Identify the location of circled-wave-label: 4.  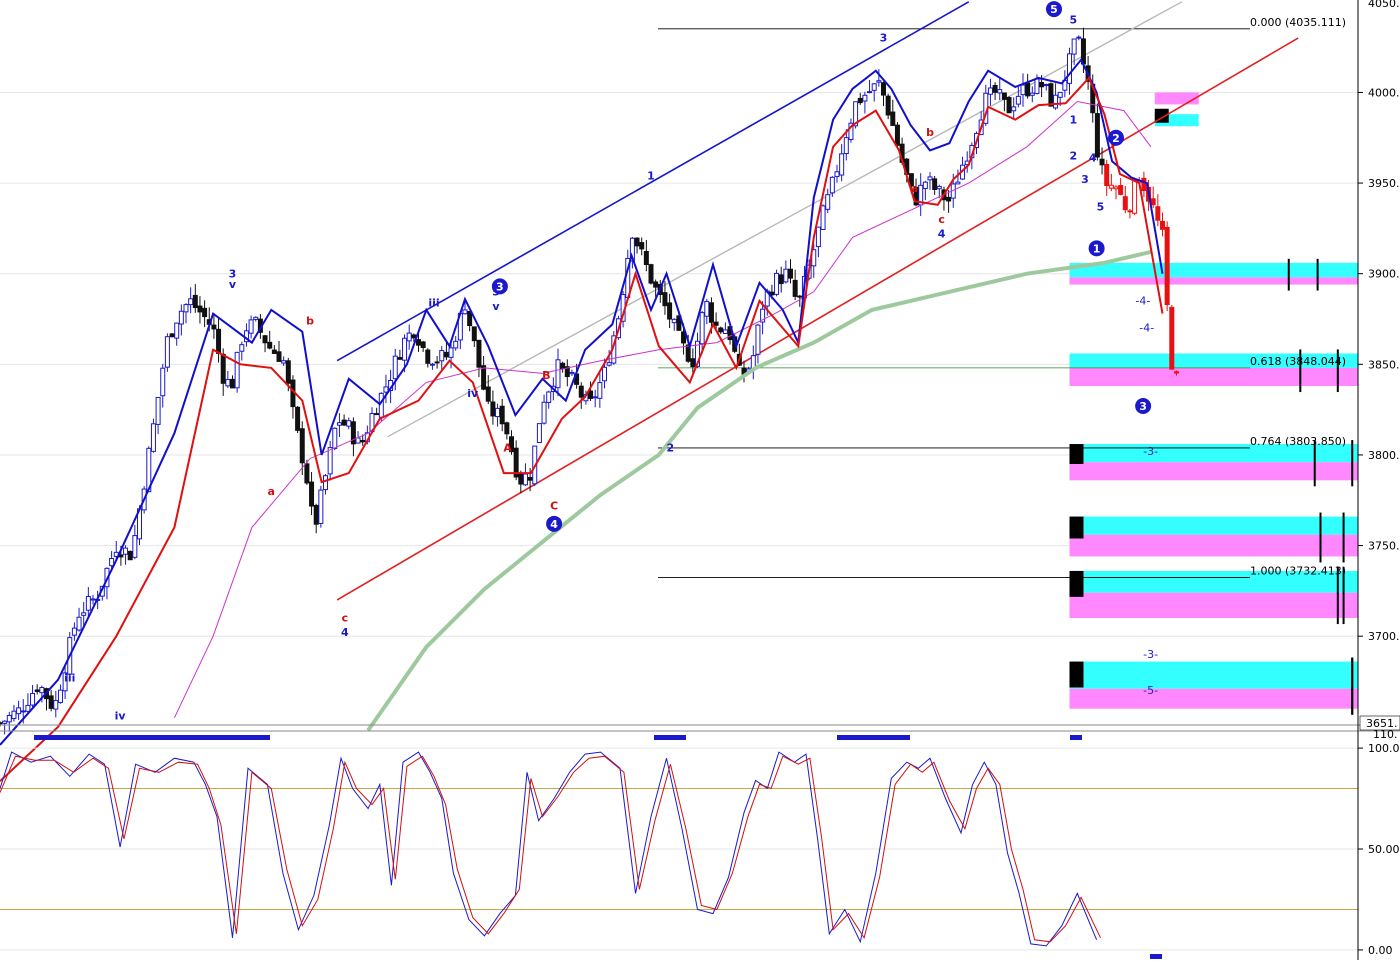
(554, 524).